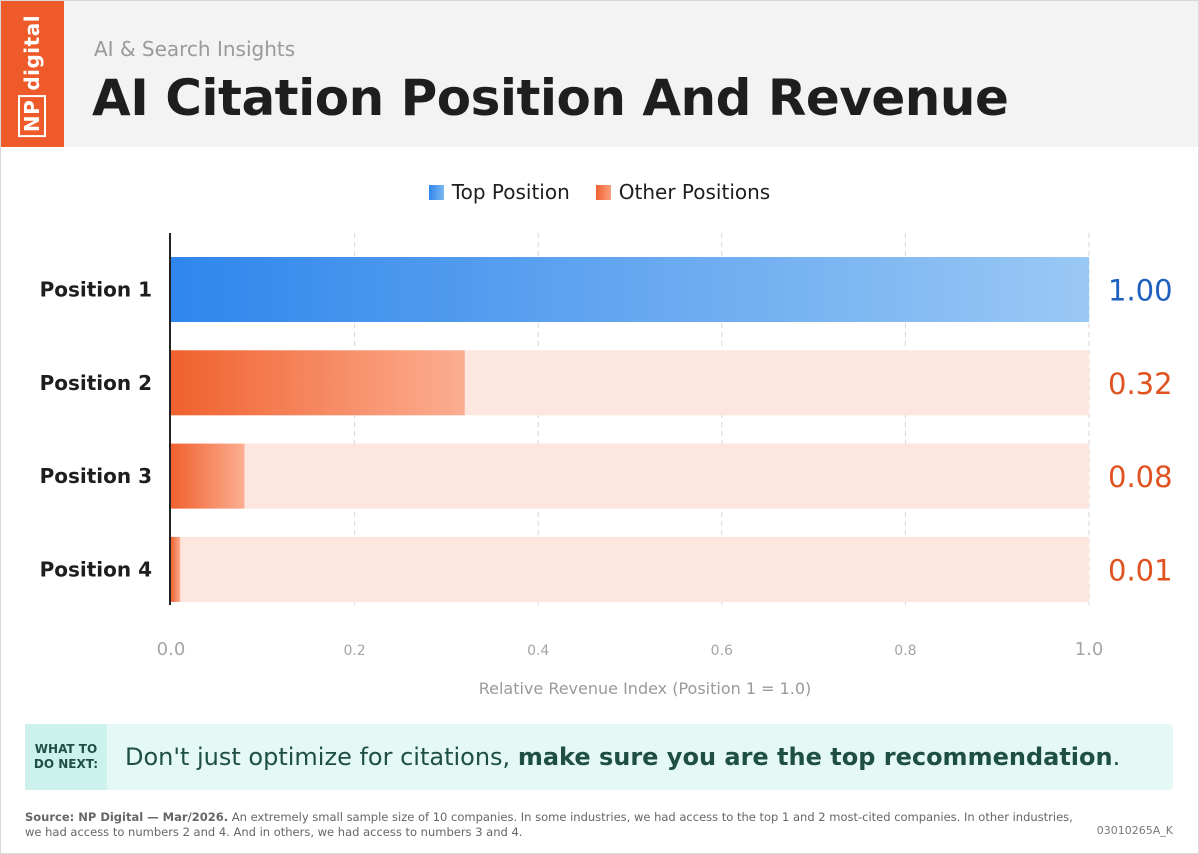  Describe the element at coordinates (1089, 649) in the screenshot. I see `x-tick-label: 1.0` at that location.